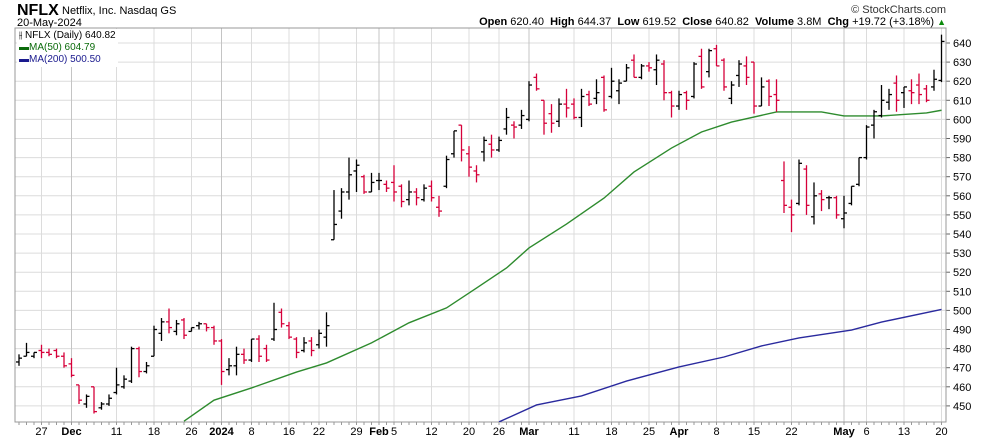 This screenshot has width=990, height=438. What do you see at coordinates (893, 22) in the screenshot?
I see `chg-value: +19.72 (+3.18%)` at bounding box center [893, 22].